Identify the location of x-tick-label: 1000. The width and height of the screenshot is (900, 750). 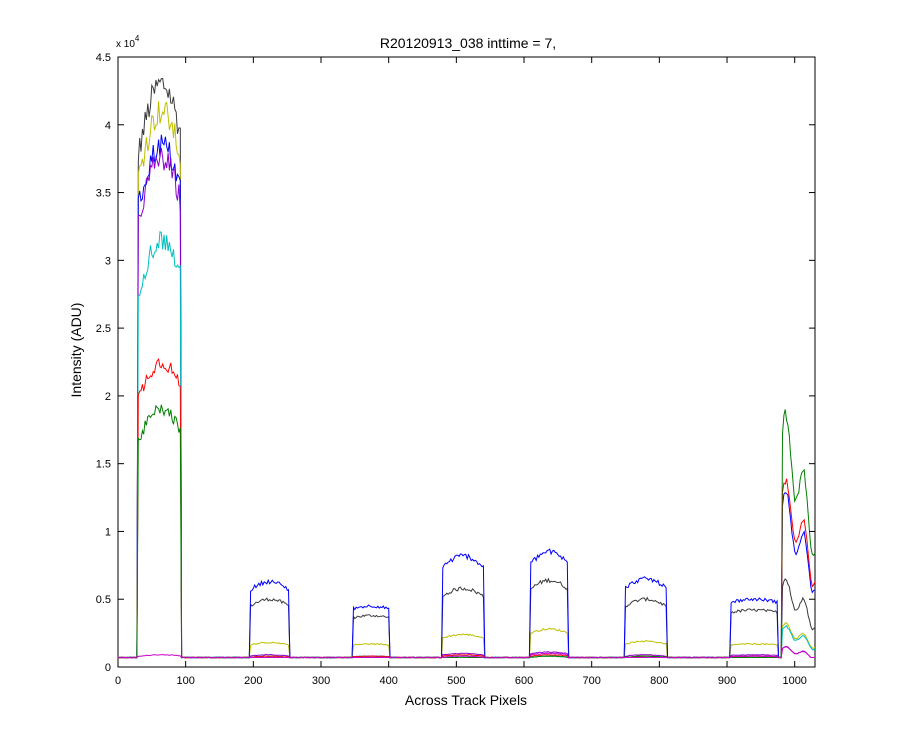
(794, 681).